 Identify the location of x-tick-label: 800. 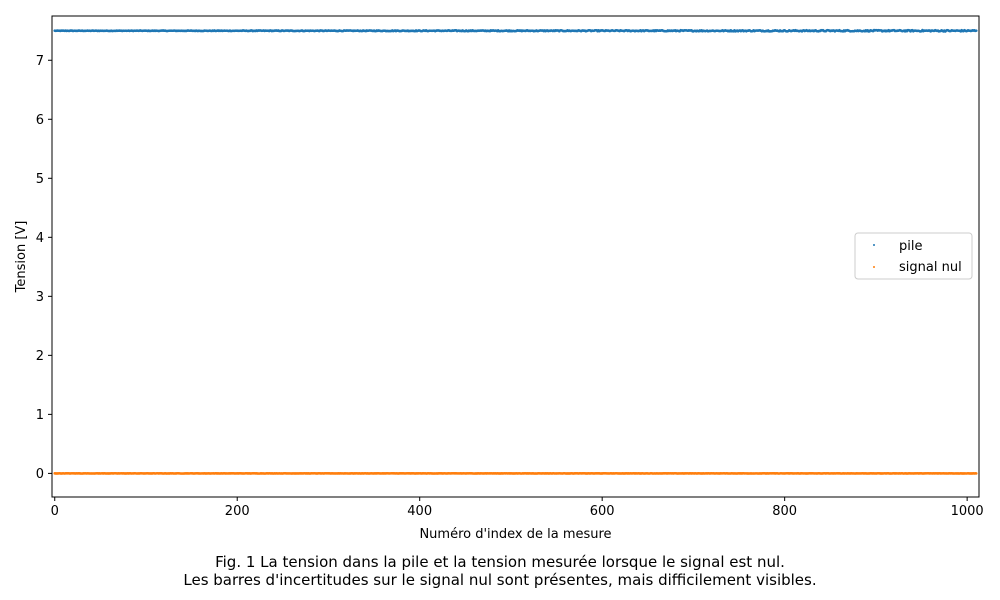
(784, 511).